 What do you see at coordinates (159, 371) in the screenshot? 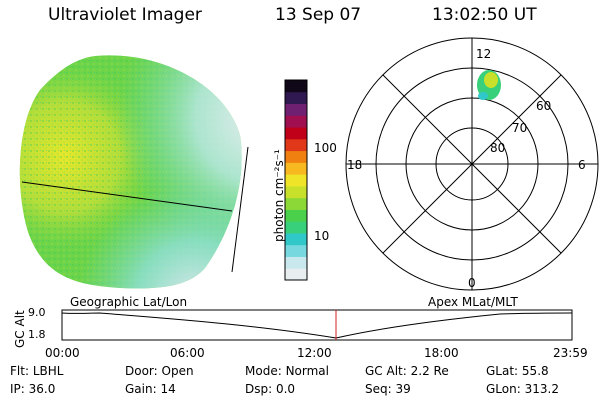
I see `status-door: Door: Open` at bounding box center [159, 371].